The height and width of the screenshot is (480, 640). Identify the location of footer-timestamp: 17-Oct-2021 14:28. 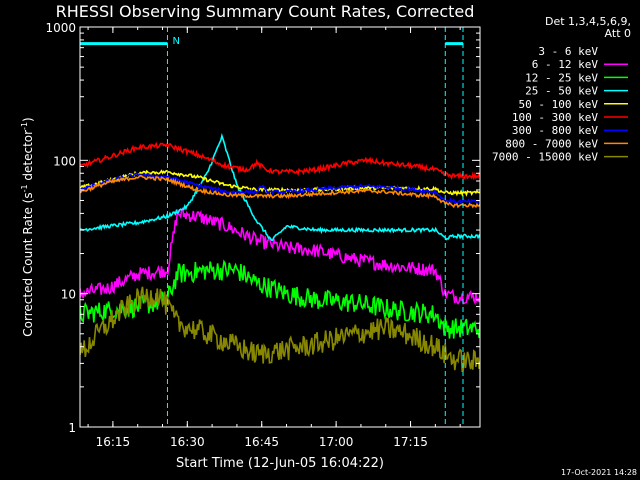
(599, 472).